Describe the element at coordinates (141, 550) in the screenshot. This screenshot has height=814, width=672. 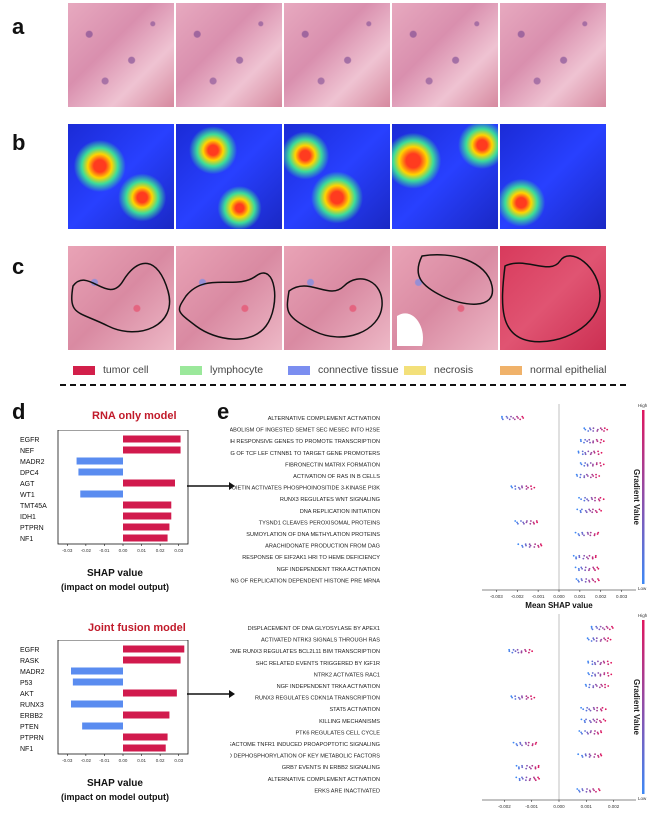
I see `tick-label: 0.01` at that location.